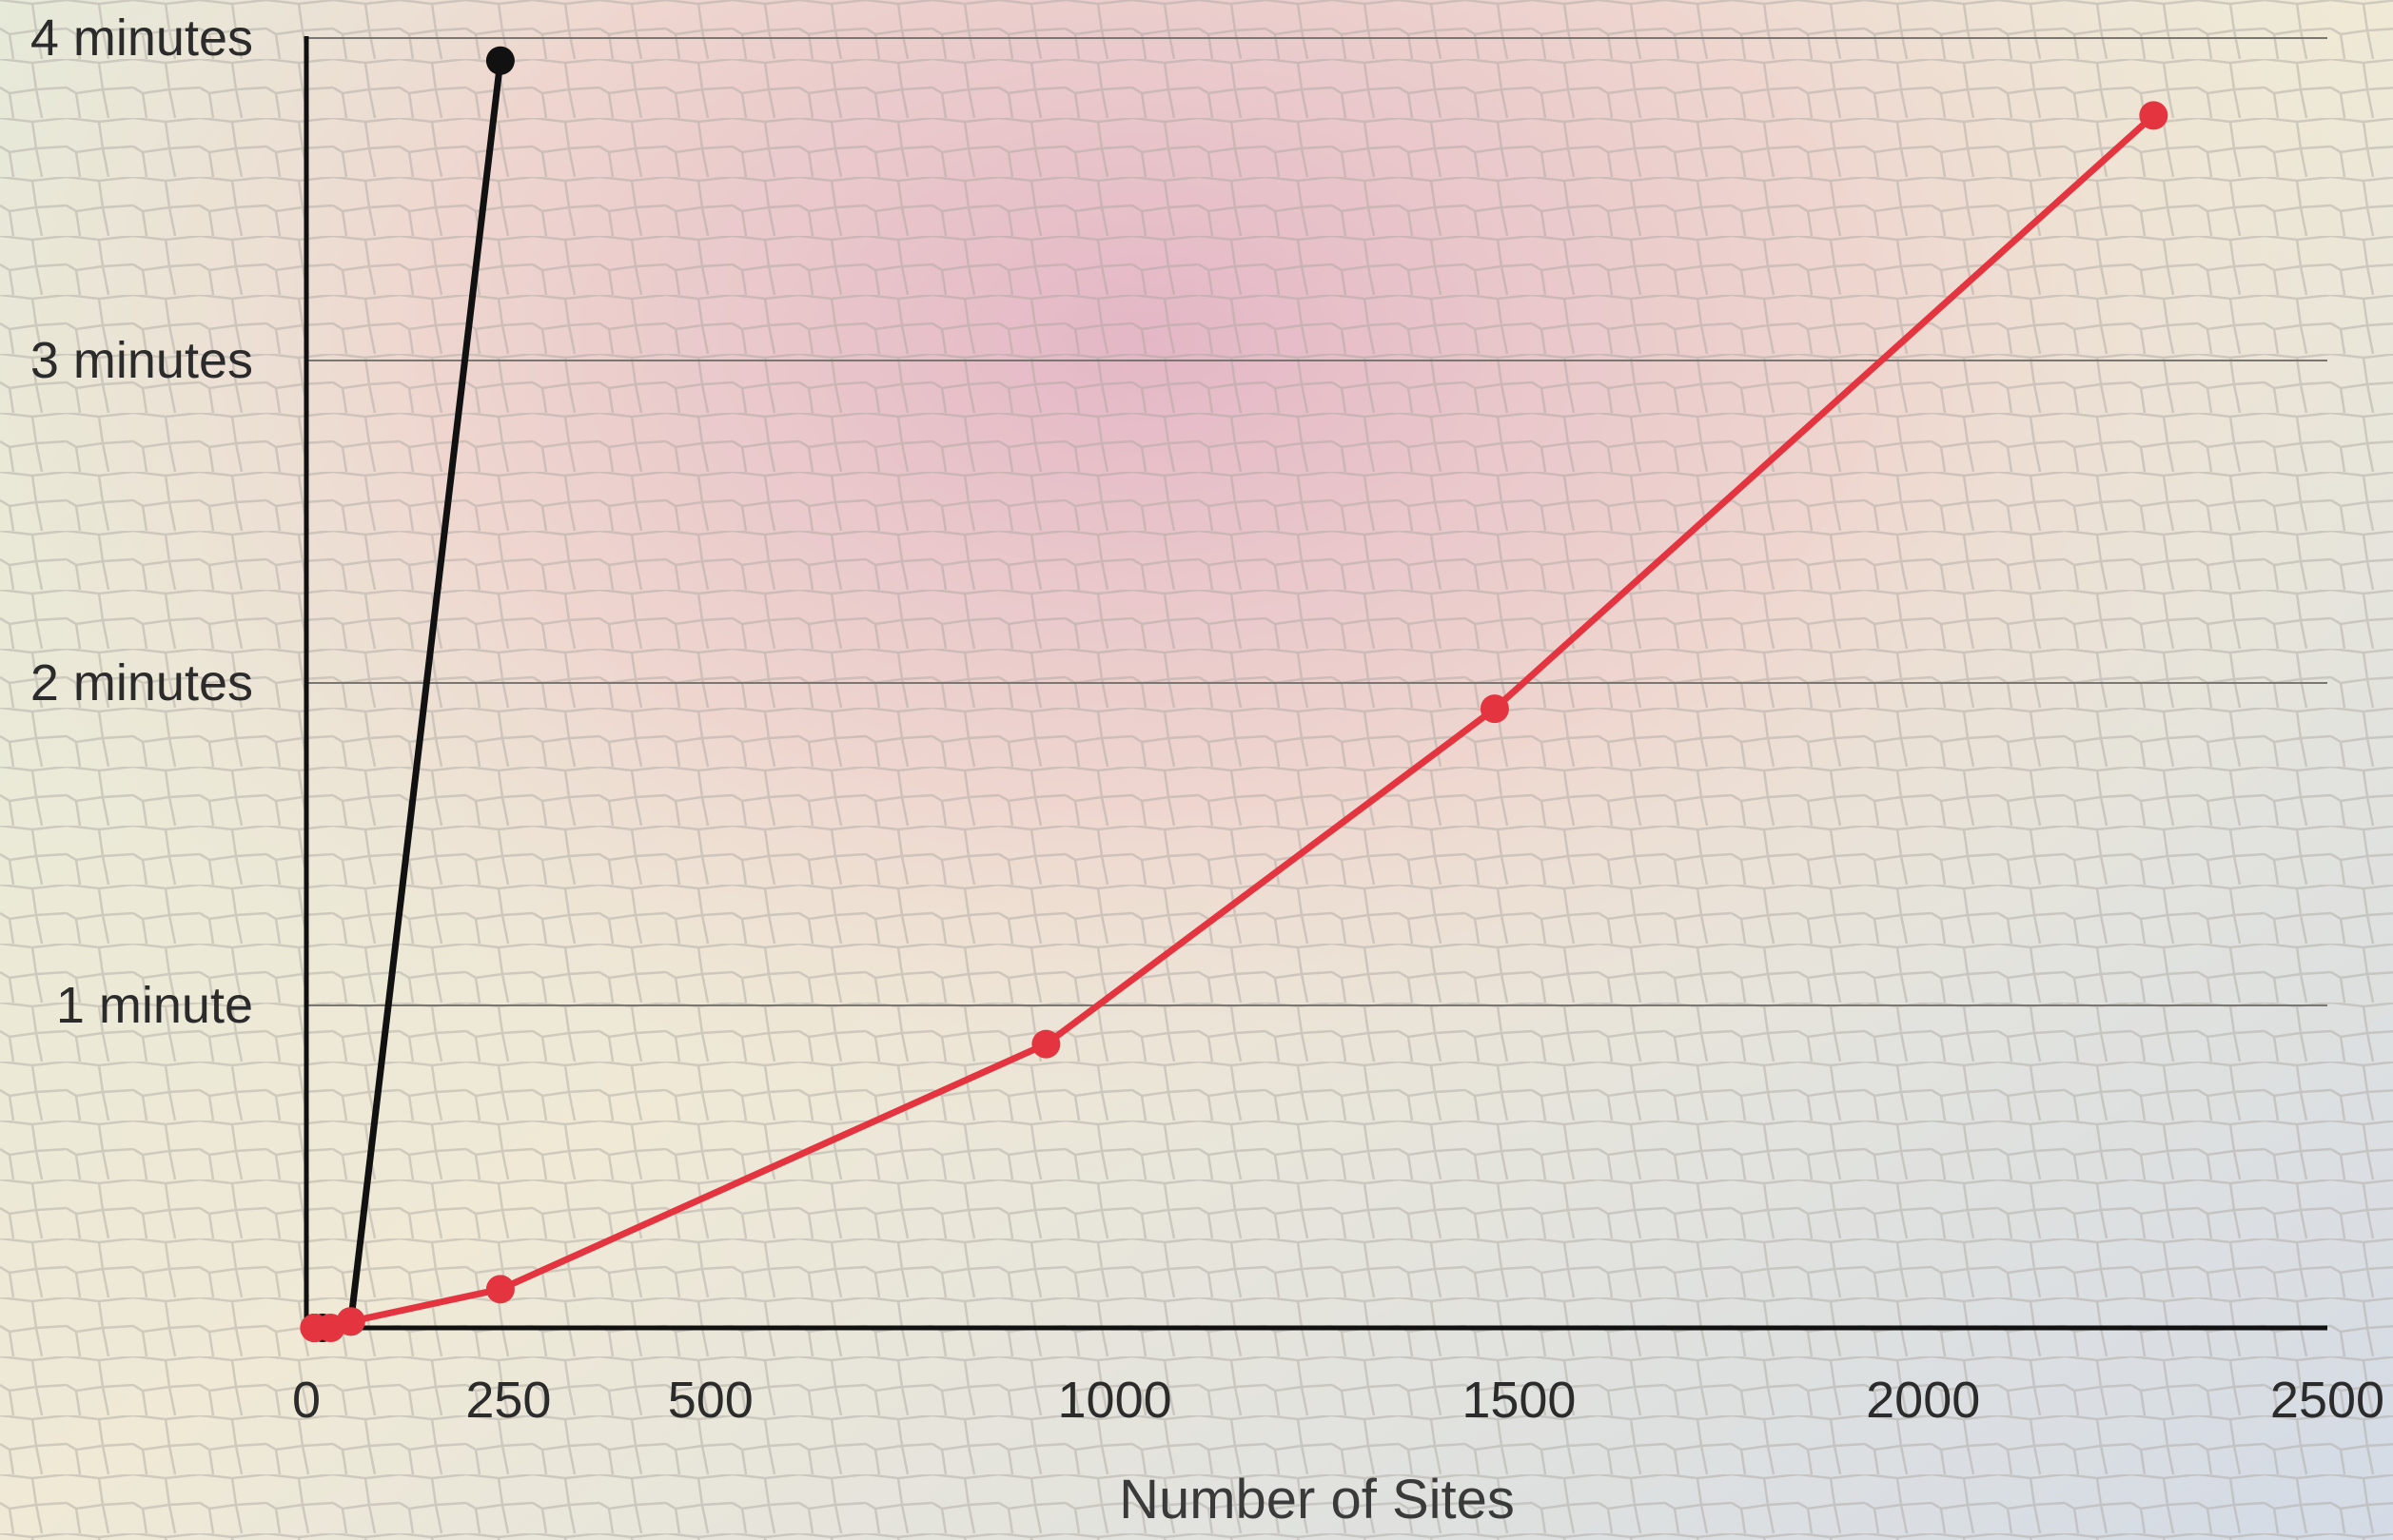  What do you see at coordinates (141, 683) in the screenshot?
I see `y-tick-label: 2 minutes` at bounding box center [141, 683].